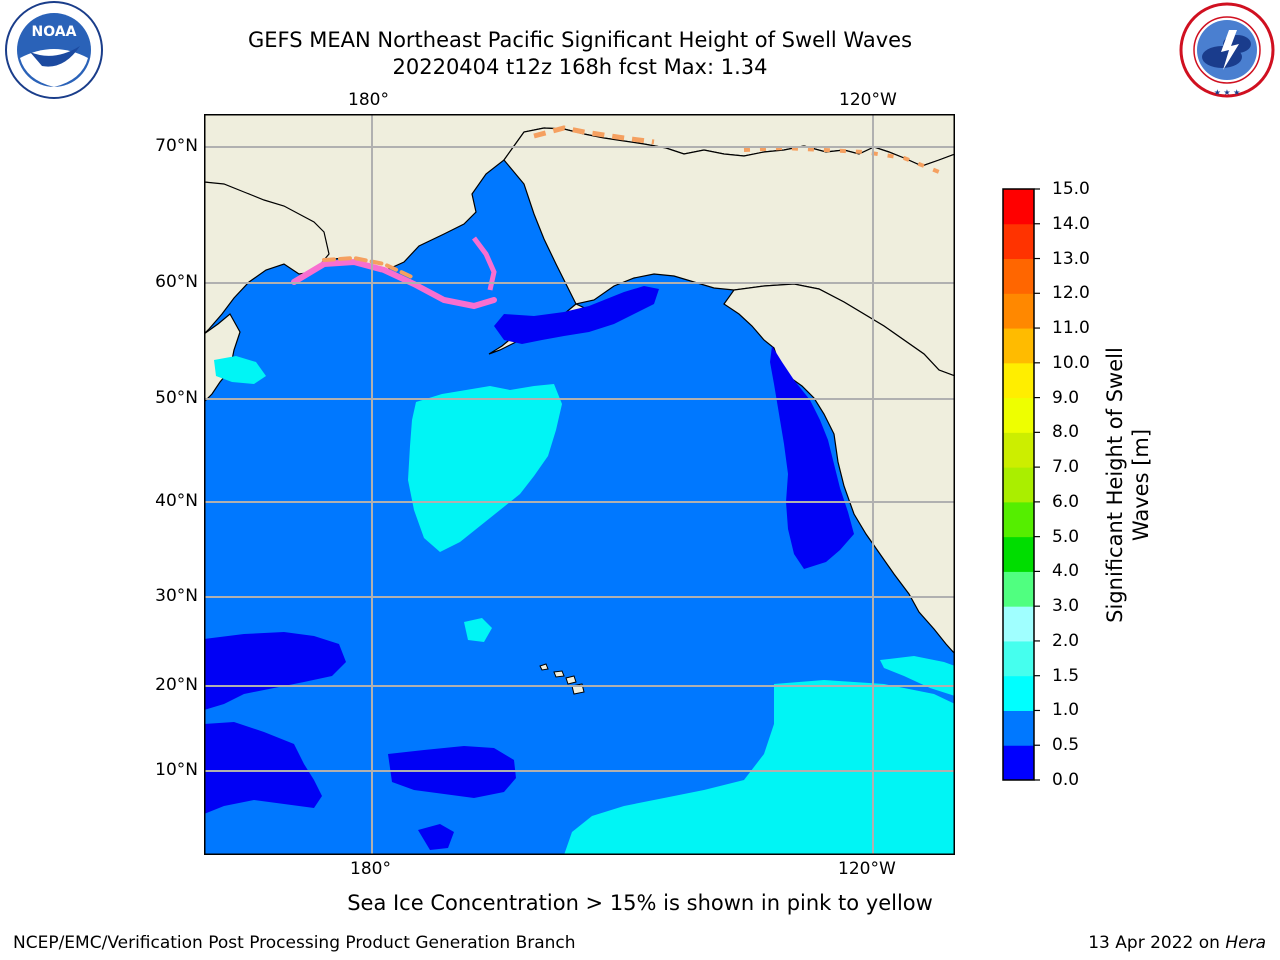 Image resolution: width=1280 pixels, height=960 pixels. What do you see at coordinates (1066, 606) in the screenshot?
I see `colorbar-tick-label: 3.0` at bounding box center [1066, 606].